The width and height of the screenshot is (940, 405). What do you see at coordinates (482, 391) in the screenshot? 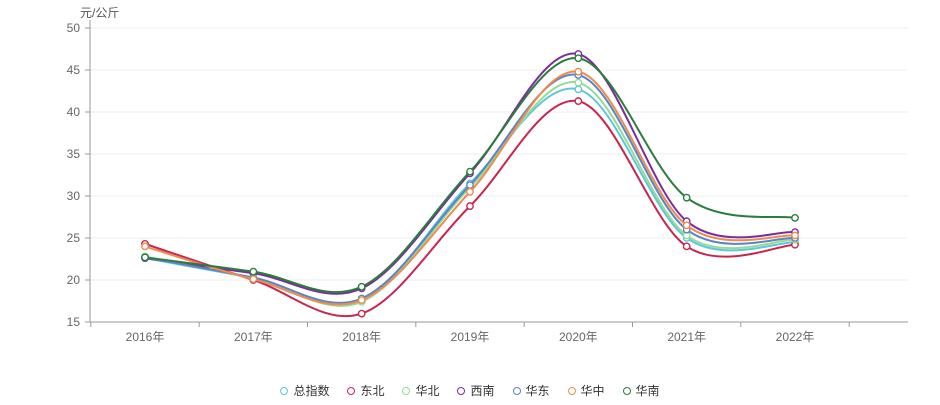
I see `legend-label: 西南` at bounding box center [482, 391].